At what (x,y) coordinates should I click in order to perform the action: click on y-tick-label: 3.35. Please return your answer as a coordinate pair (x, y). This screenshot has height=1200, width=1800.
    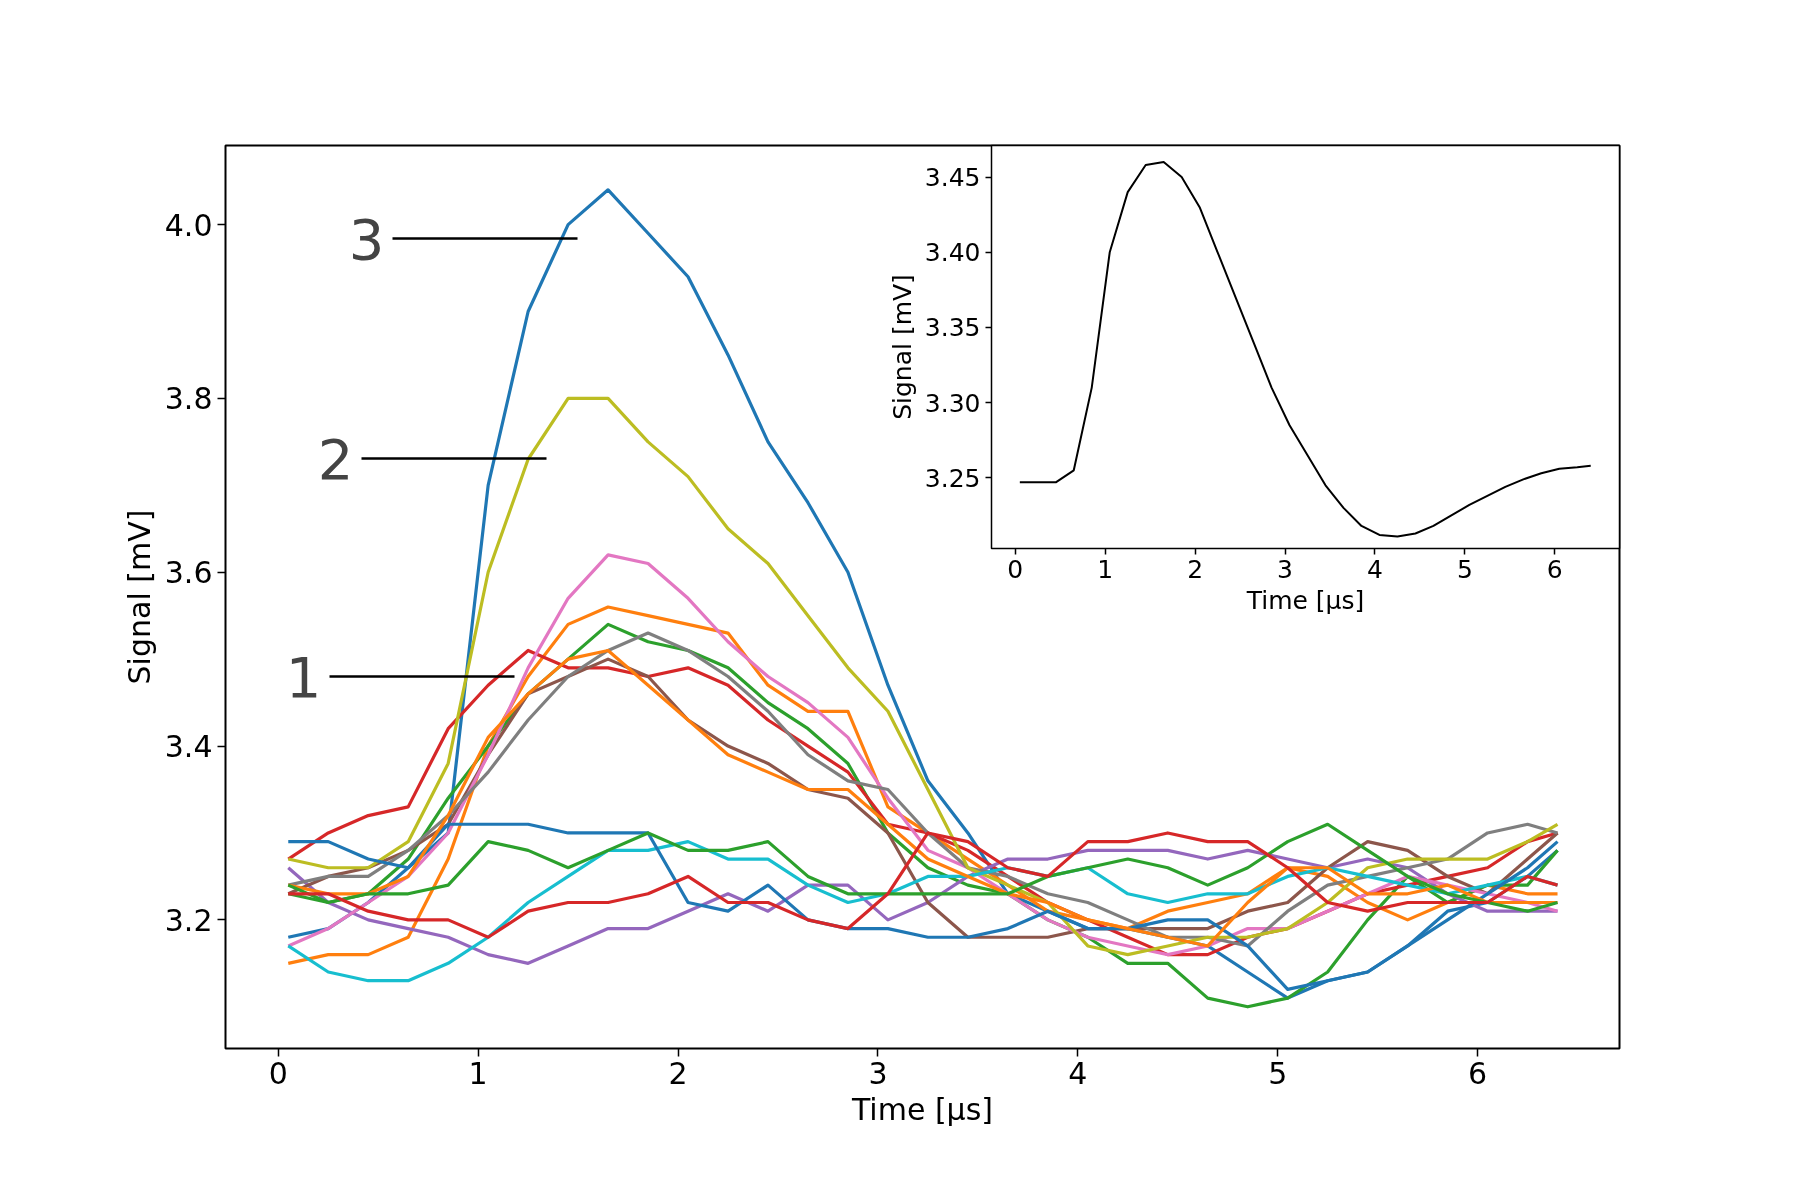
    Looking at the image, I should click on (952, 328).